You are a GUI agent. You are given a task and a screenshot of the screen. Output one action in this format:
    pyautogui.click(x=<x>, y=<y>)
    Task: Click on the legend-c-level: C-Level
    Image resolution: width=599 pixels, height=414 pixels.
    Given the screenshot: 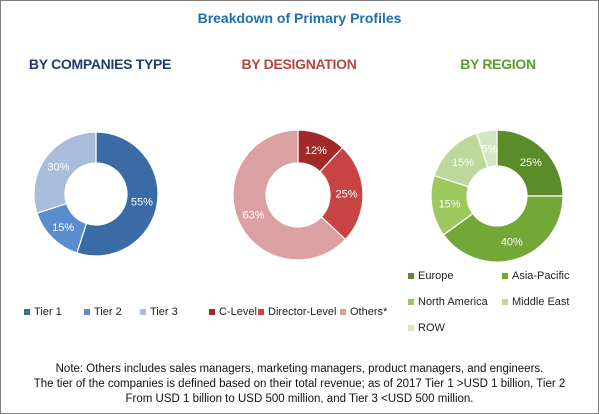 What is the action you would take?
    pyautogui.click(x=233, y=312)
    